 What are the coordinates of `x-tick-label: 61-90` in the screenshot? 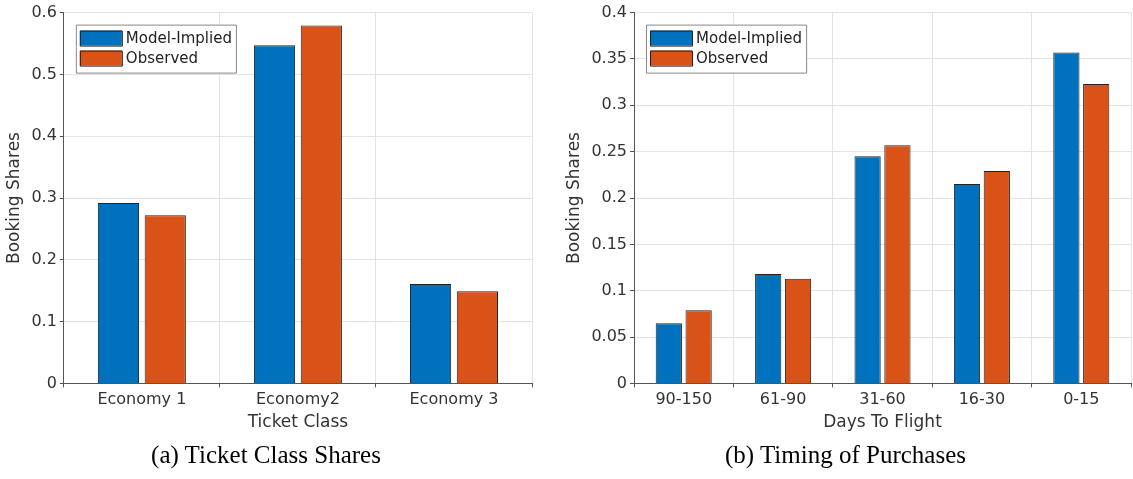 It's located at (783, 399).